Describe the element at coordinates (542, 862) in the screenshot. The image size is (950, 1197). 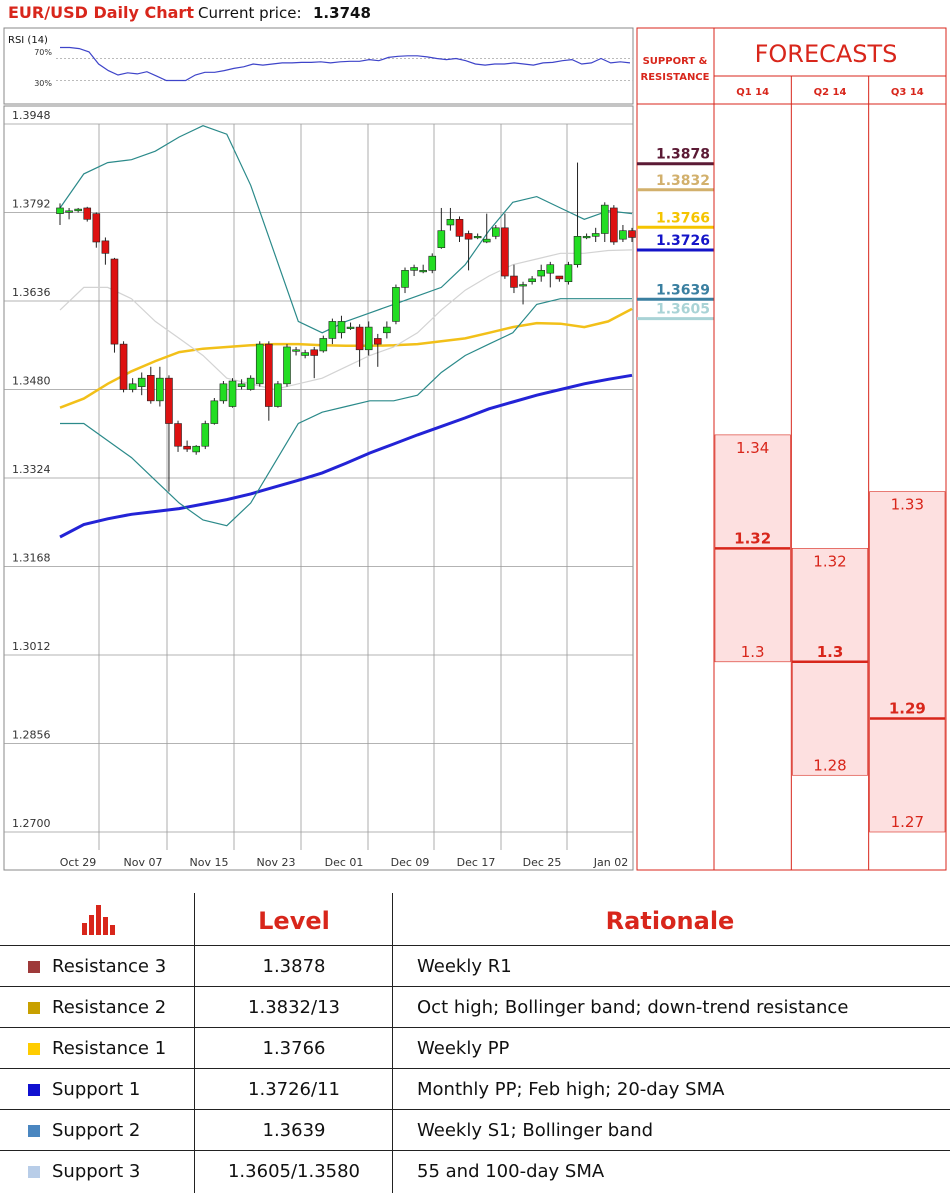
I see `price-x-tick-label: Dec 25` at that location.